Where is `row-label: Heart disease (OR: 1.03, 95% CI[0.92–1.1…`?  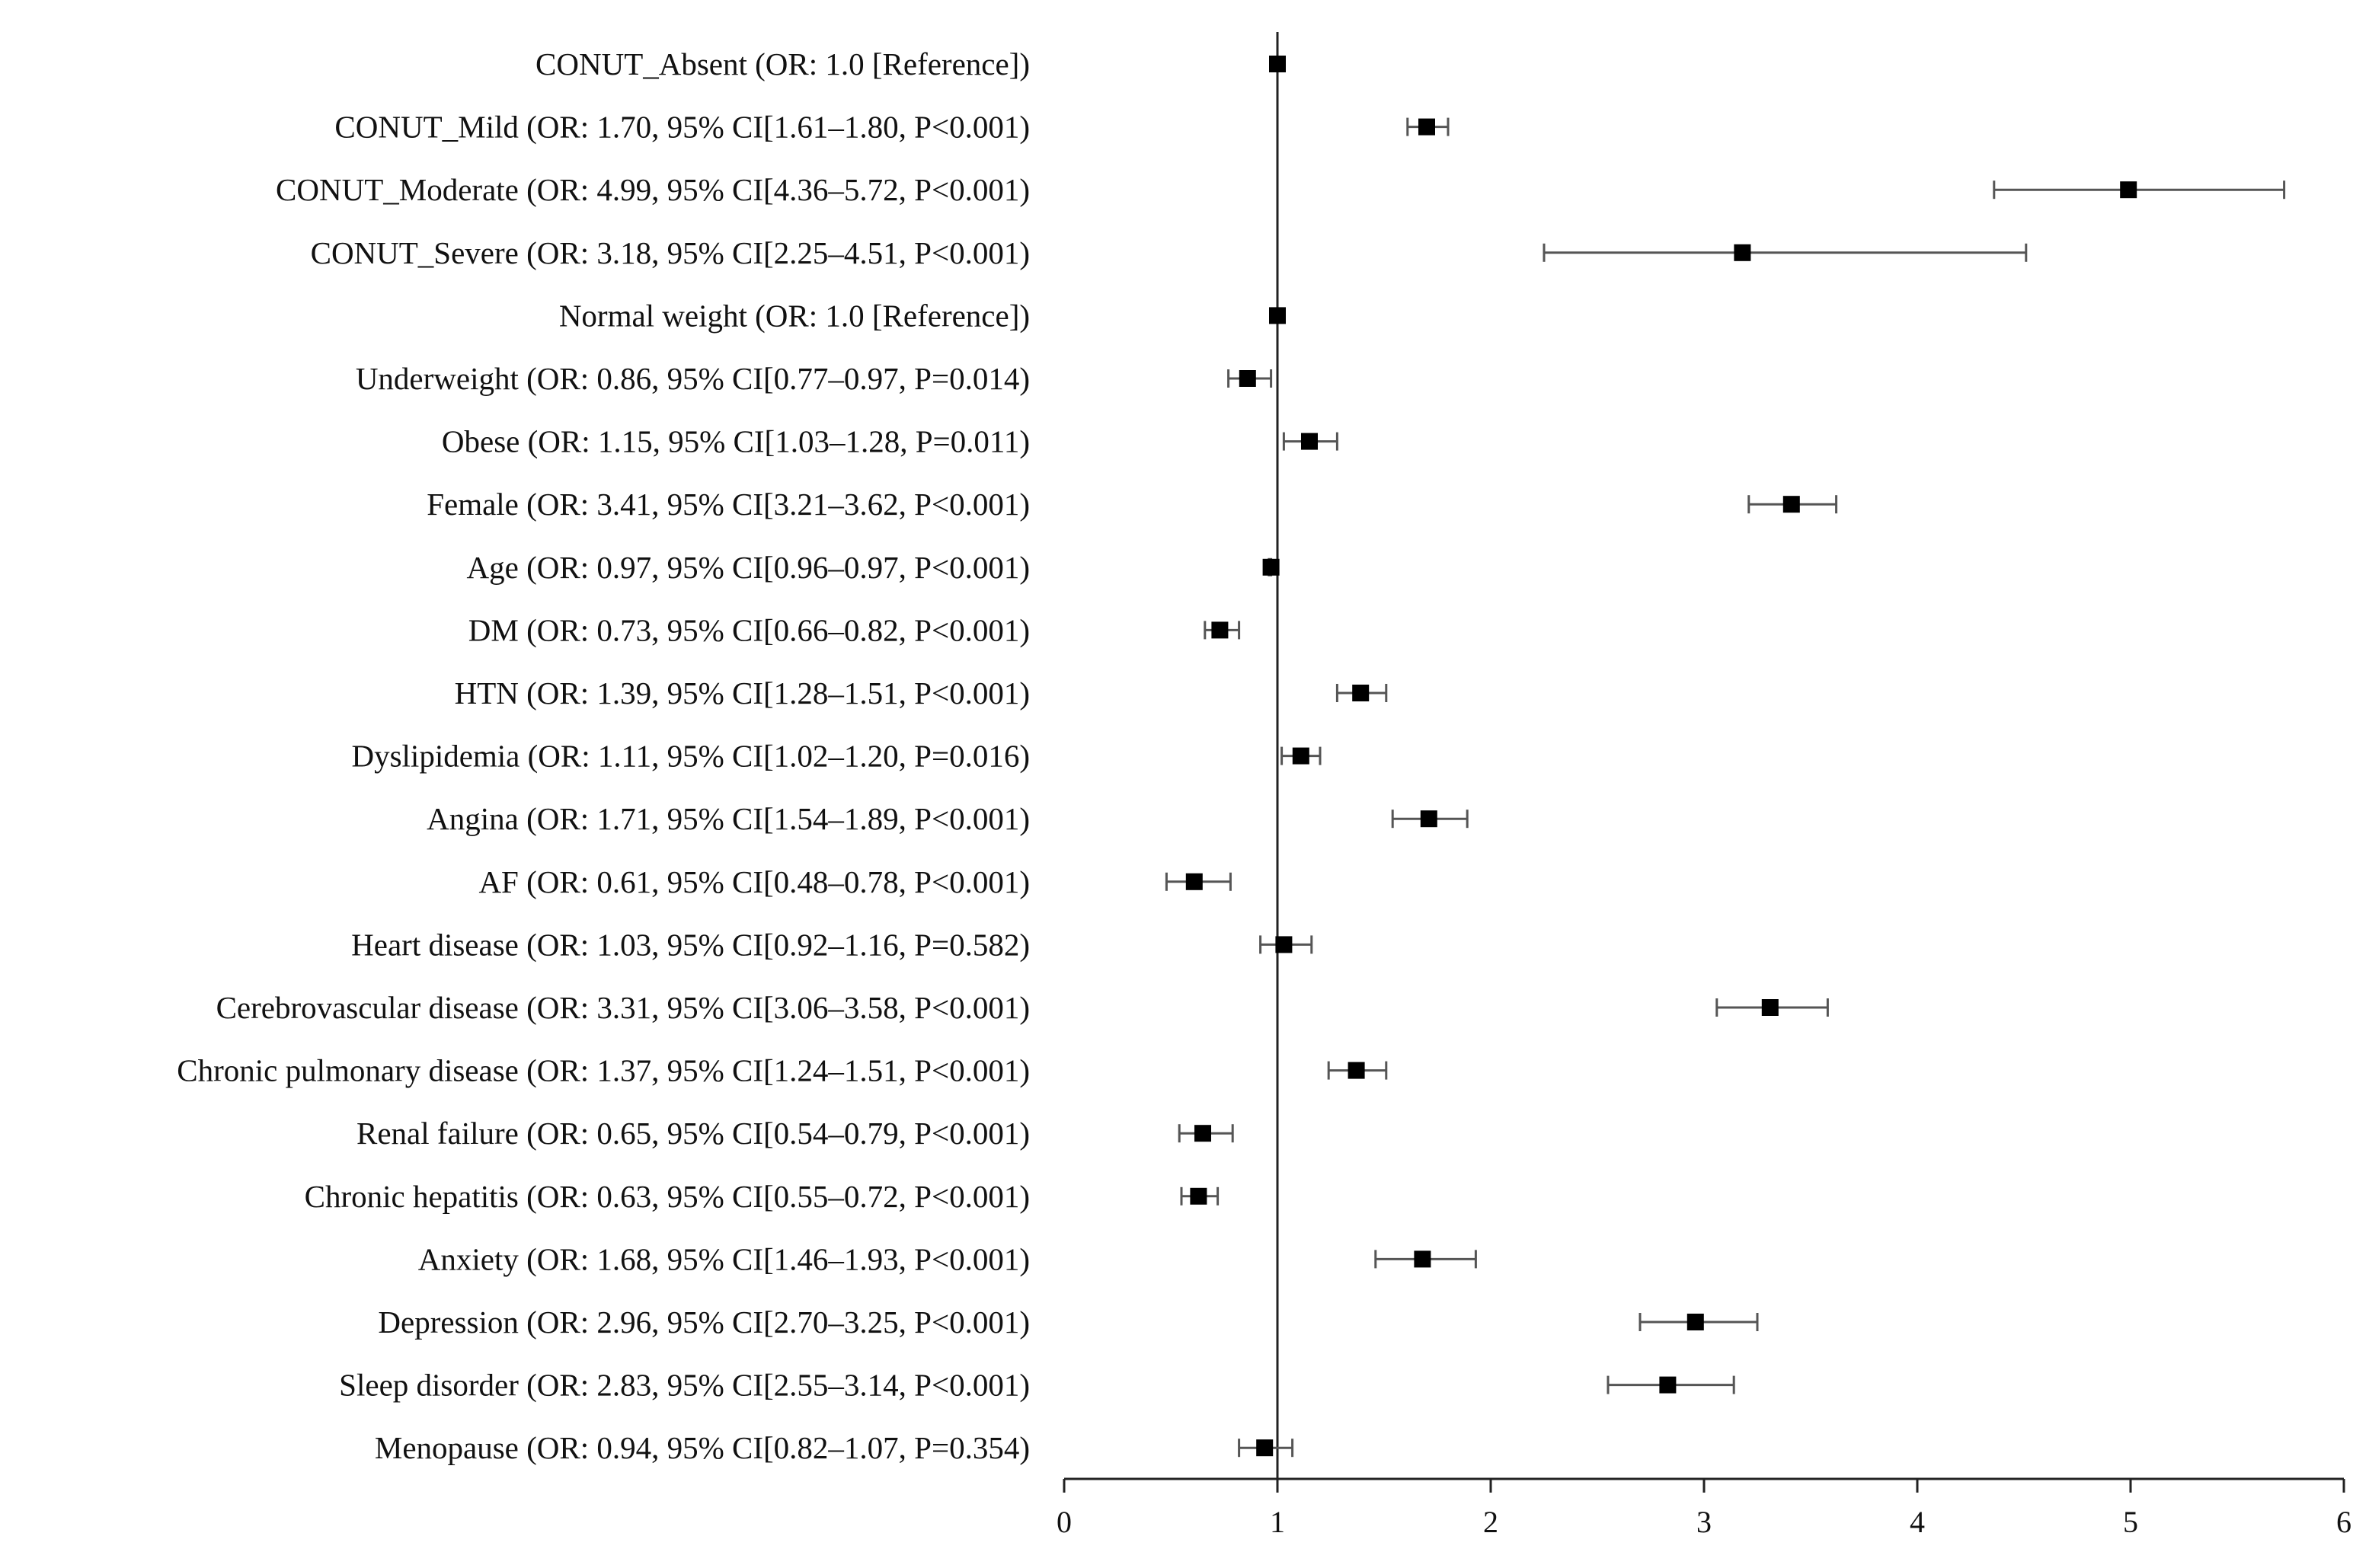
row-label: Heart disease (OR: 1.03, 95% CI[0.92–1.1… is located at coordinates (690, 945).